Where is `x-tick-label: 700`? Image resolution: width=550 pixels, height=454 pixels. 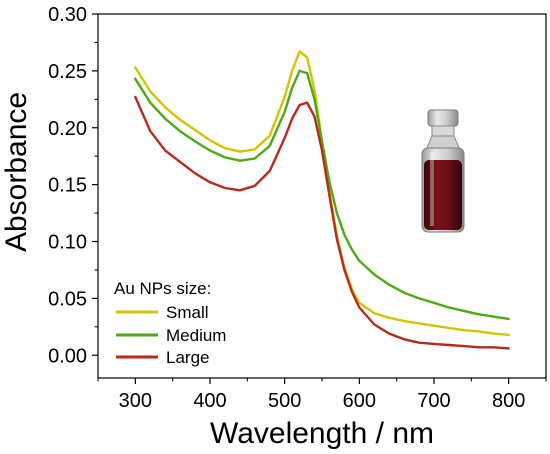
x-tick-label: 700 is located at coordinates (433, 401).